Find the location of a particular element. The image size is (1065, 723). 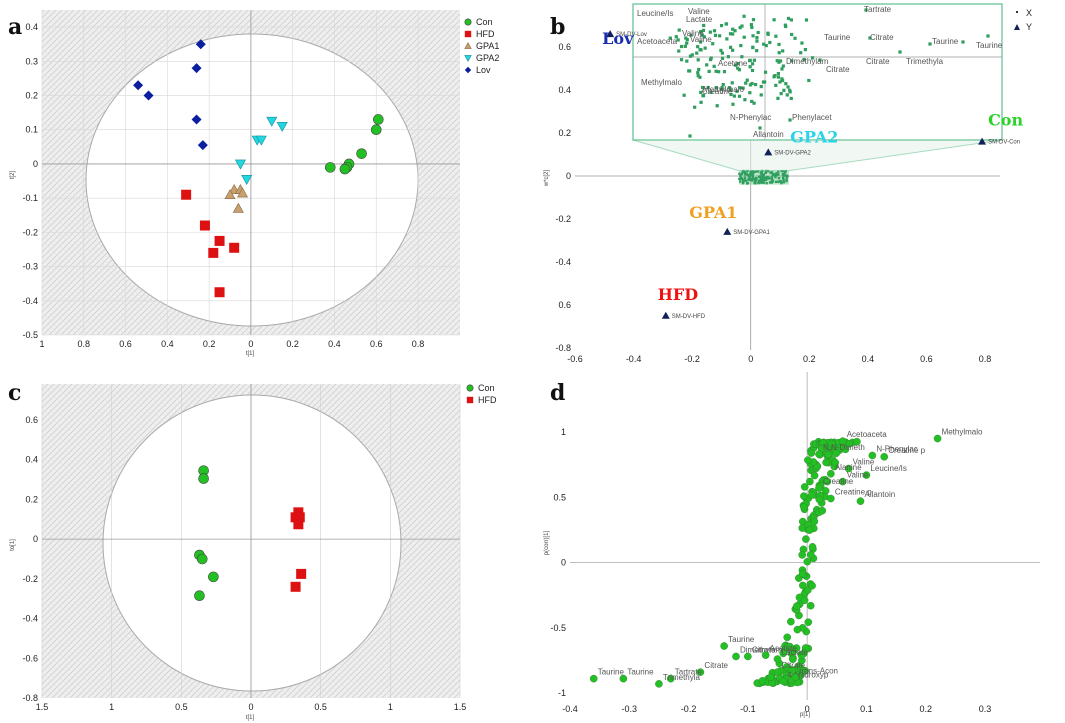

panel-a-y-tick-label: -0.1 is located at coordinates (30, 198).